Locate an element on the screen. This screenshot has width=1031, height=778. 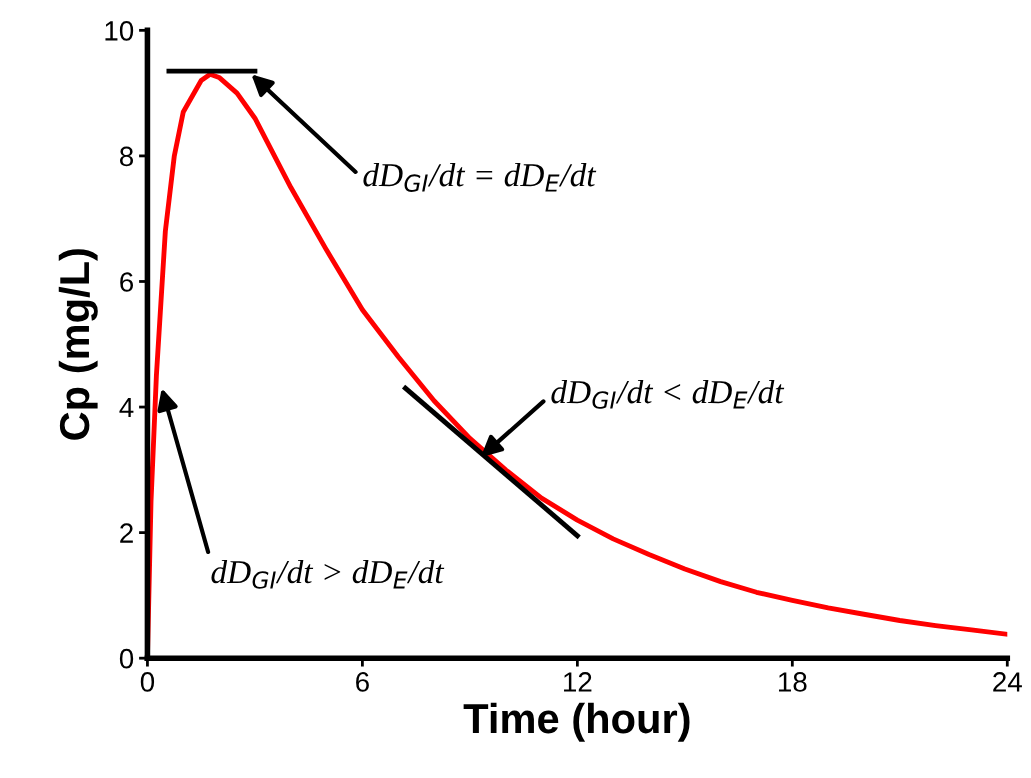
x-tick-label: 6 is located at coordinates (362, 682).